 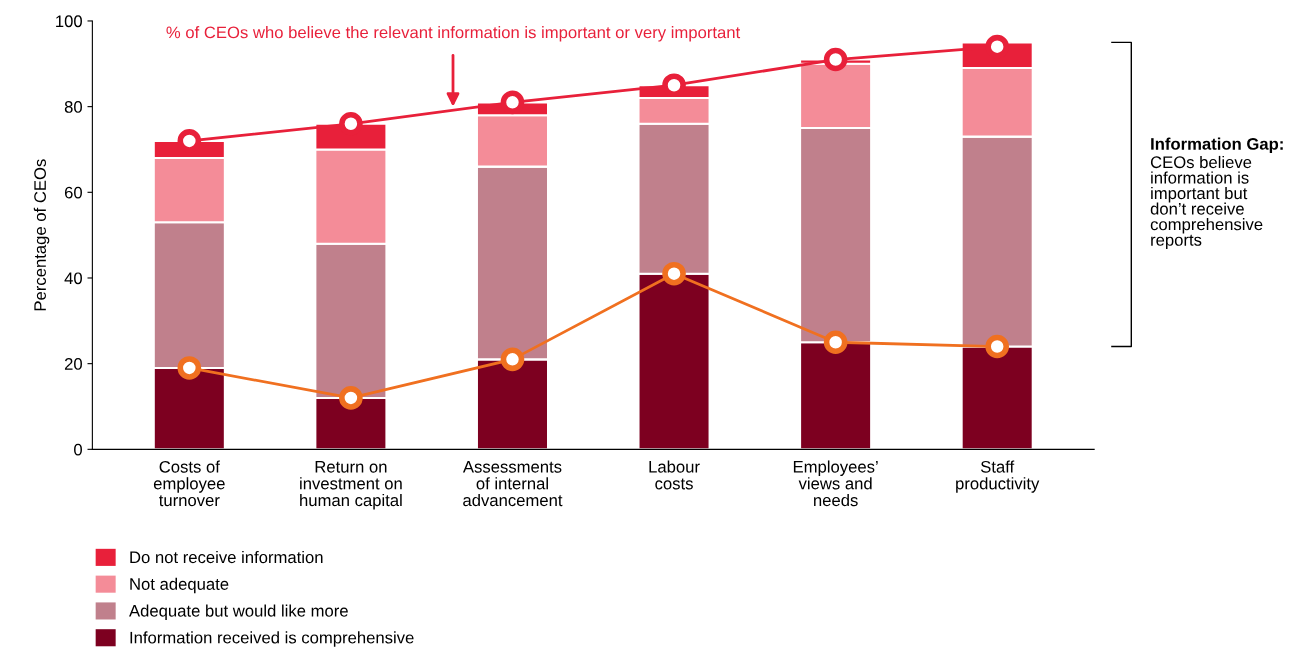 I want to click on y-tick-label: 0, so click(x=78, y=449).